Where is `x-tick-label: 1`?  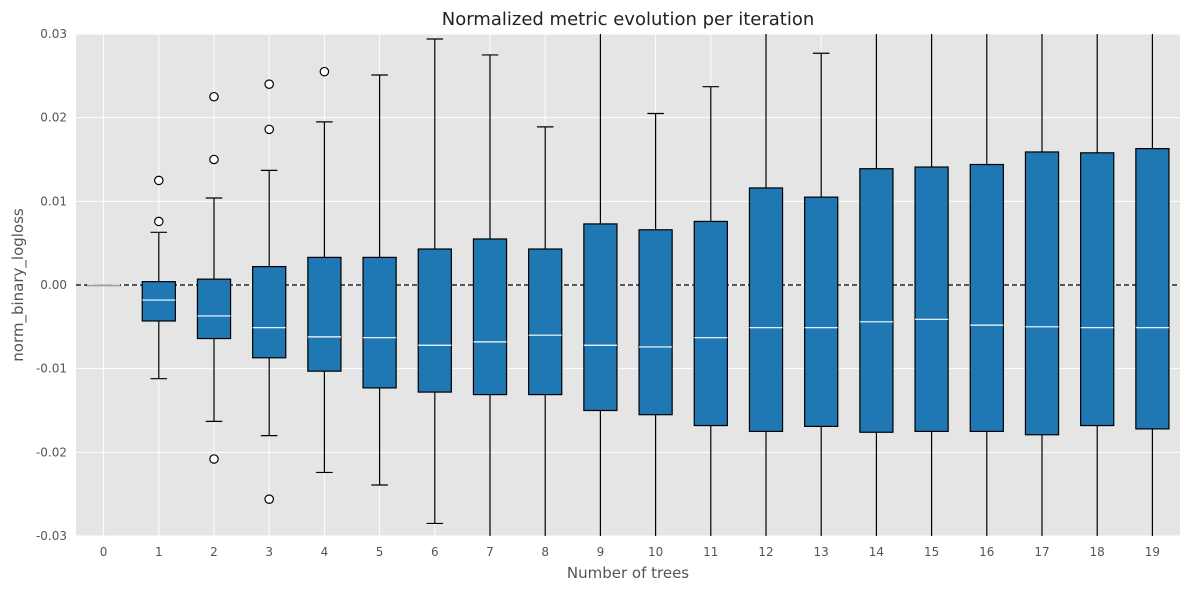 x-tick-label: 1 is located at coordinates (159, 552).